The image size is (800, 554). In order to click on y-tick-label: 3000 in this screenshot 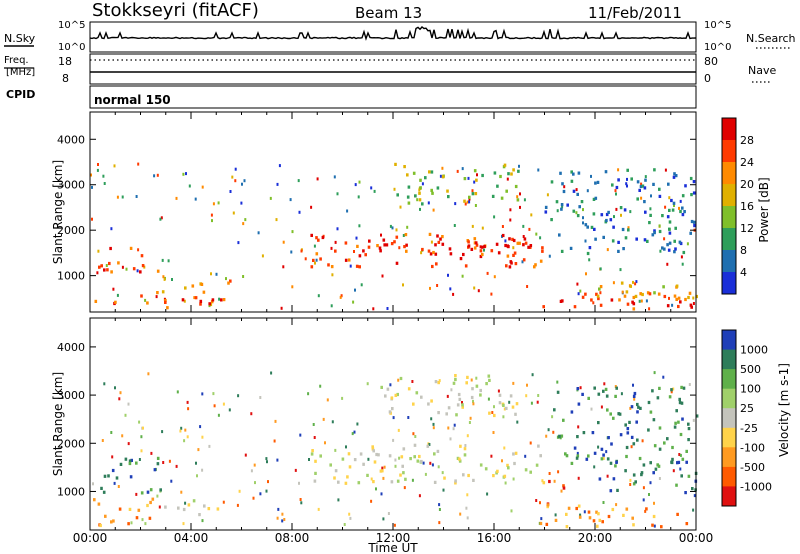, I will do `click(71, 185)`.